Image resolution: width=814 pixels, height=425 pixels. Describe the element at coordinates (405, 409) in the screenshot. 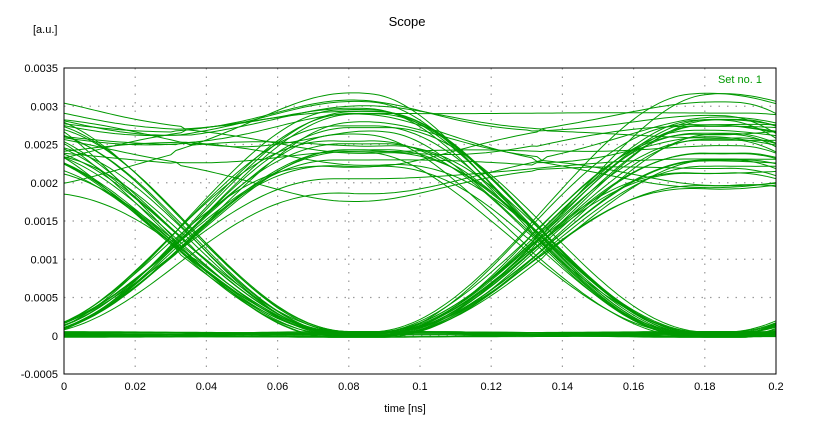

I see `x-axis-label: time [ns]` at that location.